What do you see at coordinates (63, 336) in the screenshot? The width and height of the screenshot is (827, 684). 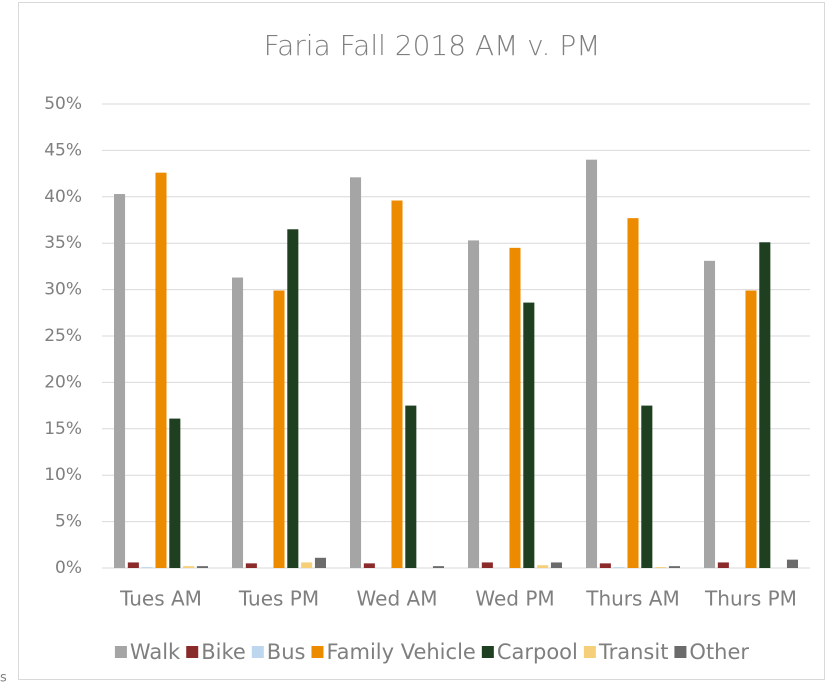 I see `y-tick-label: 25%` at bounding box center [63, 336].